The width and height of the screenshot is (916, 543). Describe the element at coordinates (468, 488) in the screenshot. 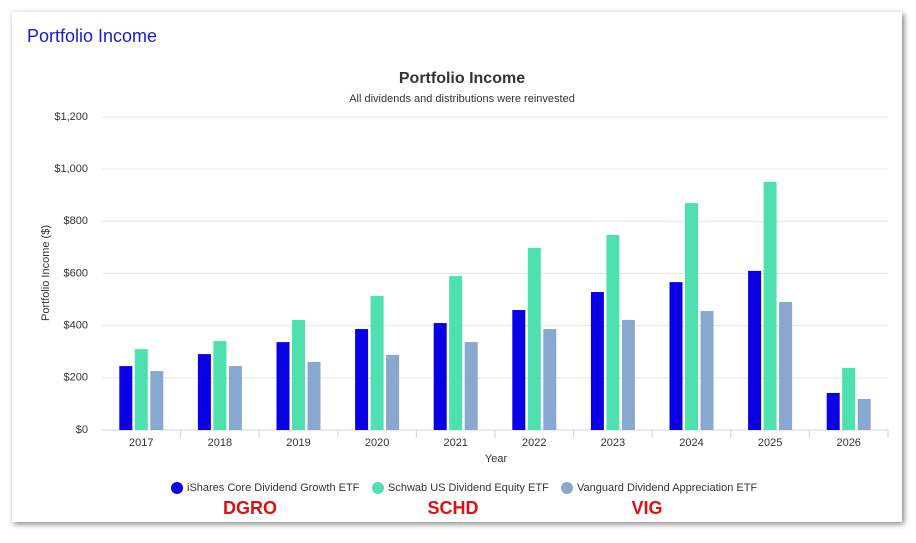

I see `legend-label: Schwab US Dividend Equity ETF` at that location.